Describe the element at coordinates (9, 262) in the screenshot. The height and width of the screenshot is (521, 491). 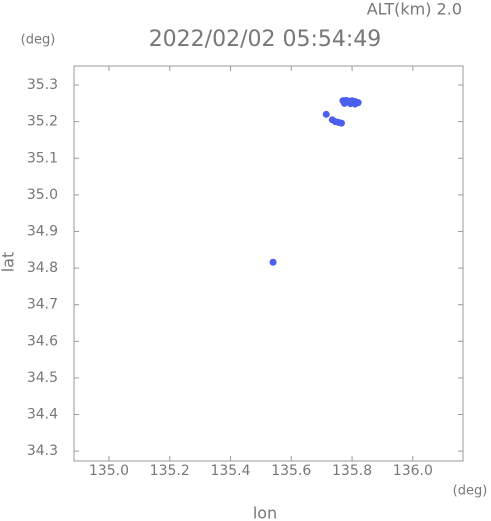
I see `y-axis-label: lat` at that location.